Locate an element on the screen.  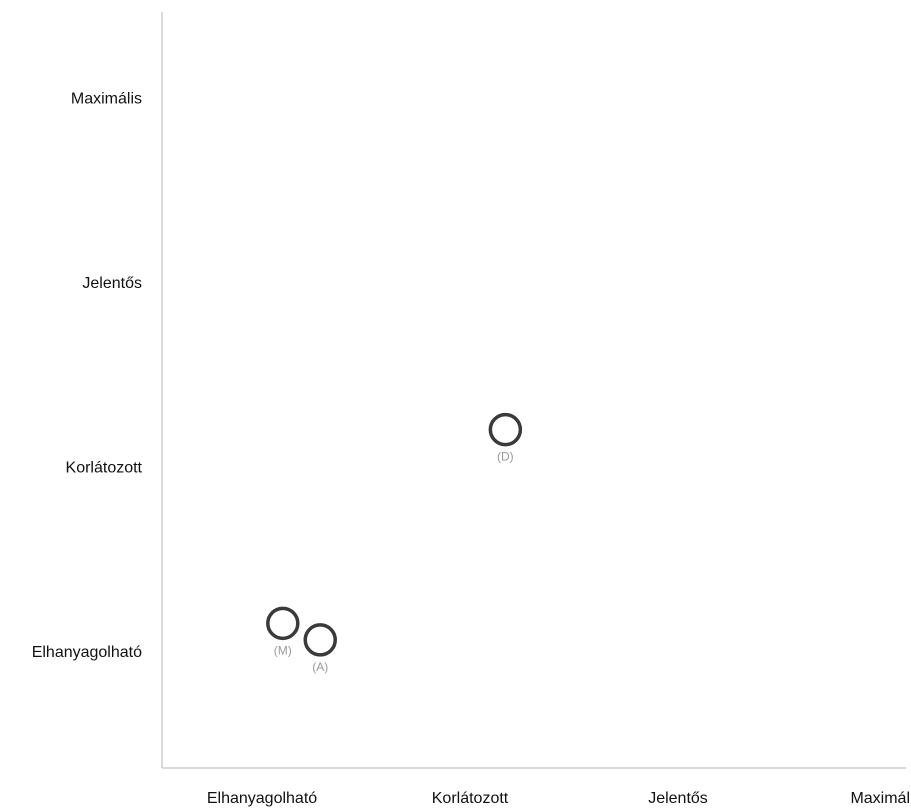
y-tick-label: Elhanyagolható is located at coordinates (87, 652).